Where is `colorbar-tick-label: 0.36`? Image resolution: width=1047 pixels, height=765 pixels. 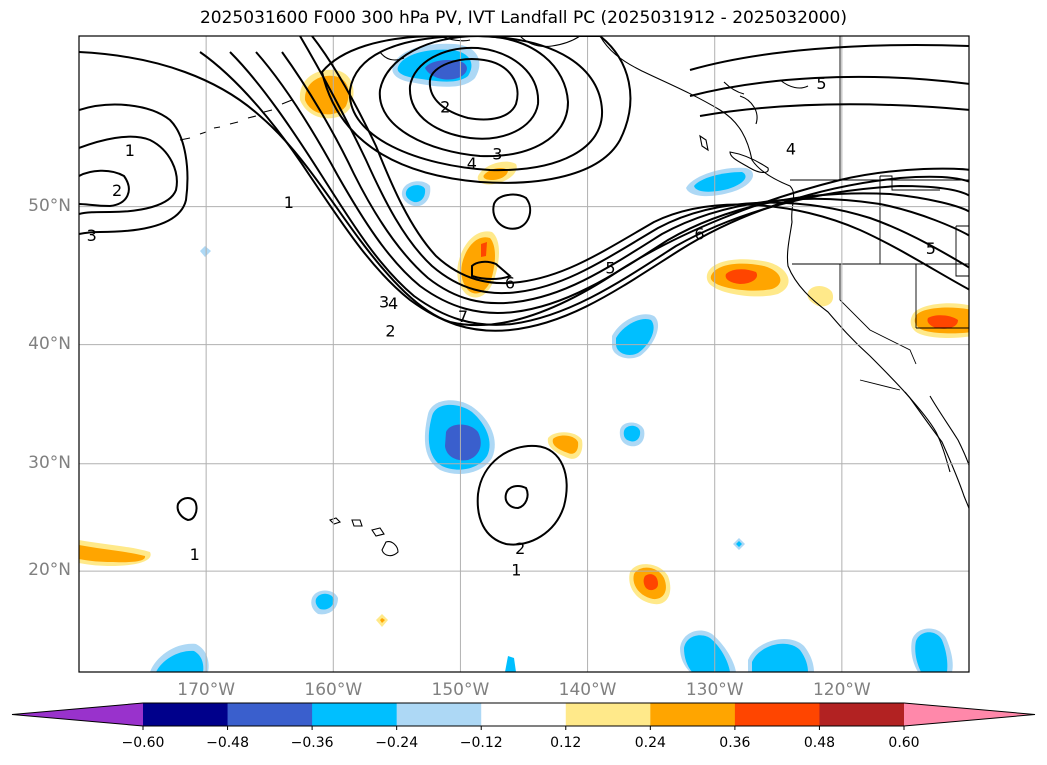 colorbar-tick-label: 0.36 is located at coordinates (735, 743).